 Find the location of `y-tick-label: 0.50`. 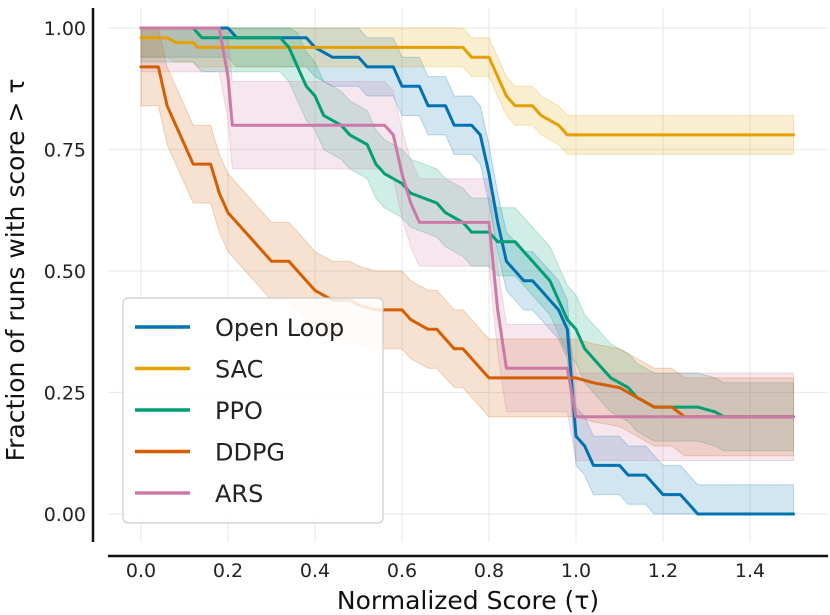

y-tick-label: 0.50 is located at coordinates (65, 272).